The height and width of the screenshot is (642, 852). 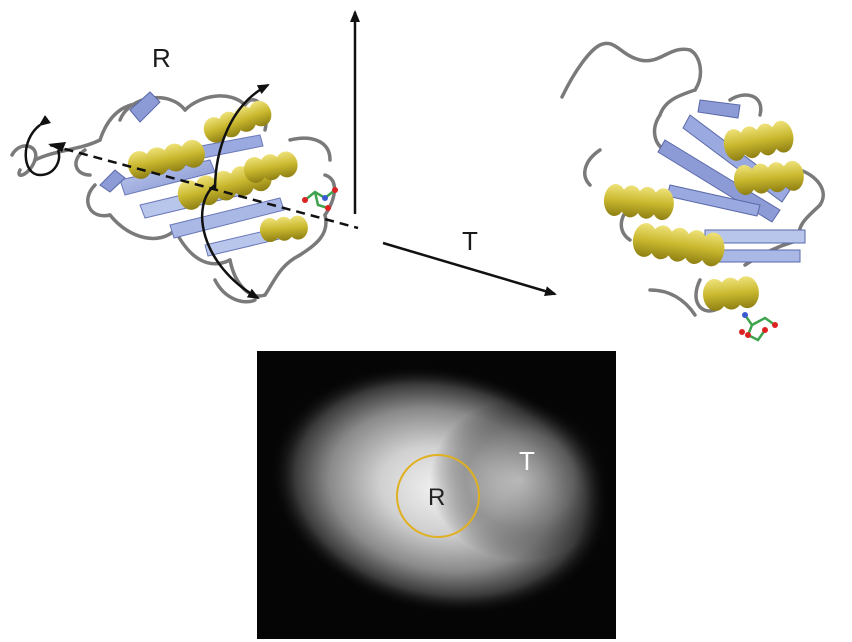 I want to click on right-protein-helices, so click(x=703, y=215).